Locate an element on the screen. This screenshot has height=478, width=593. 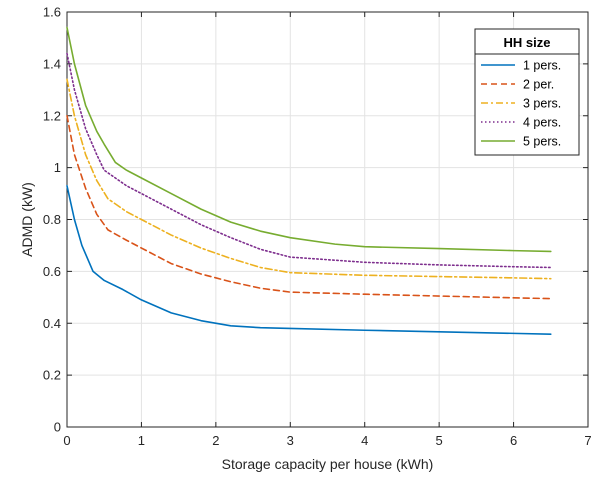
legend-label: 5 pers. is located at coordinates (542, 142).